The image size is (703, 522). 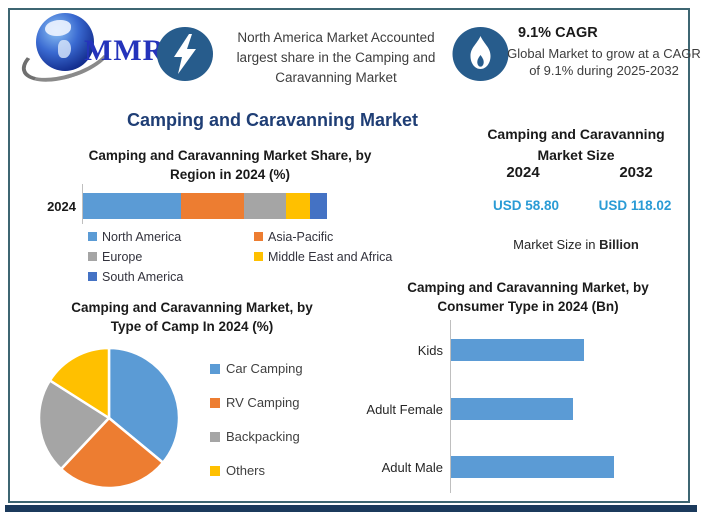 What do you see at coordinates (263, 402) in the screenshot?
I see `legend-label: RV Camping` at bounding box center [263, 402].